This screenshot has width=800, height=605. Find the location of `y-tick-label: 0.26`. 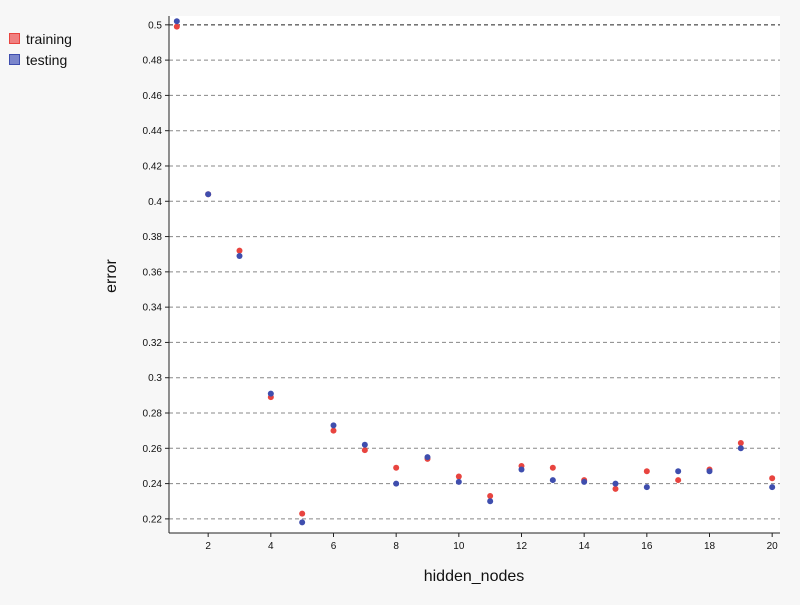

y-tick-label: 0.26 is located at coordinates (153, 449).